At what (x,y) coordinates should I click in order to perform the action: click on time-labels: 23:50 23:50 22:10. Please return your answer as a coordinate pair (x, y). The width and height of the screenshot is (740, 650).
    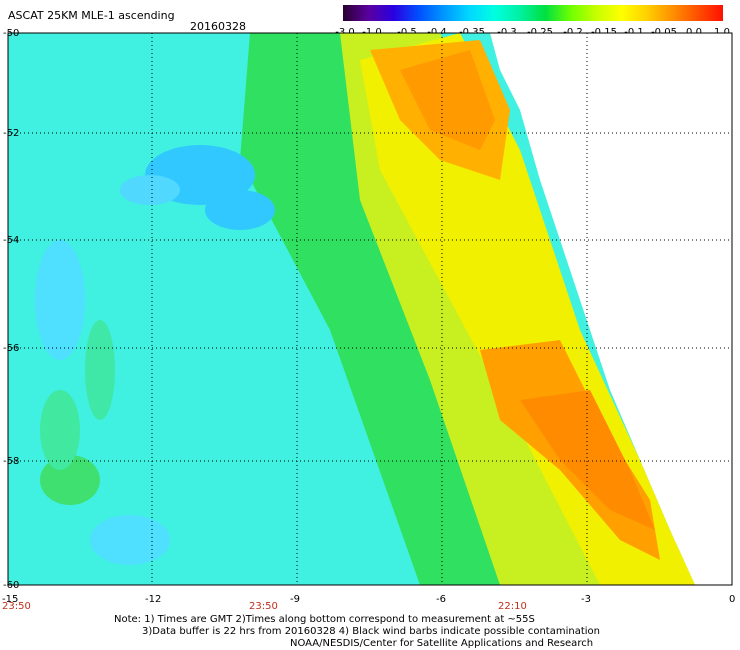
    Looking at the image, I should click on (264, 606).